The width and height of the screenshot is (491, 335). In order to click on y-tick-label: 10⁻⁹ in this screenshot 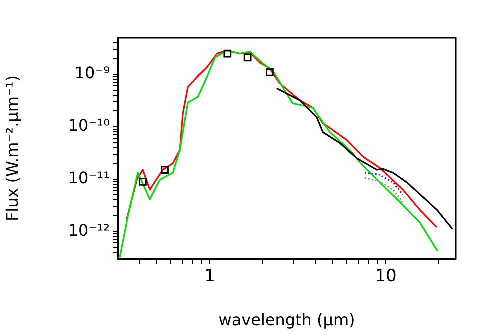, I will do `click(92, 73)`.